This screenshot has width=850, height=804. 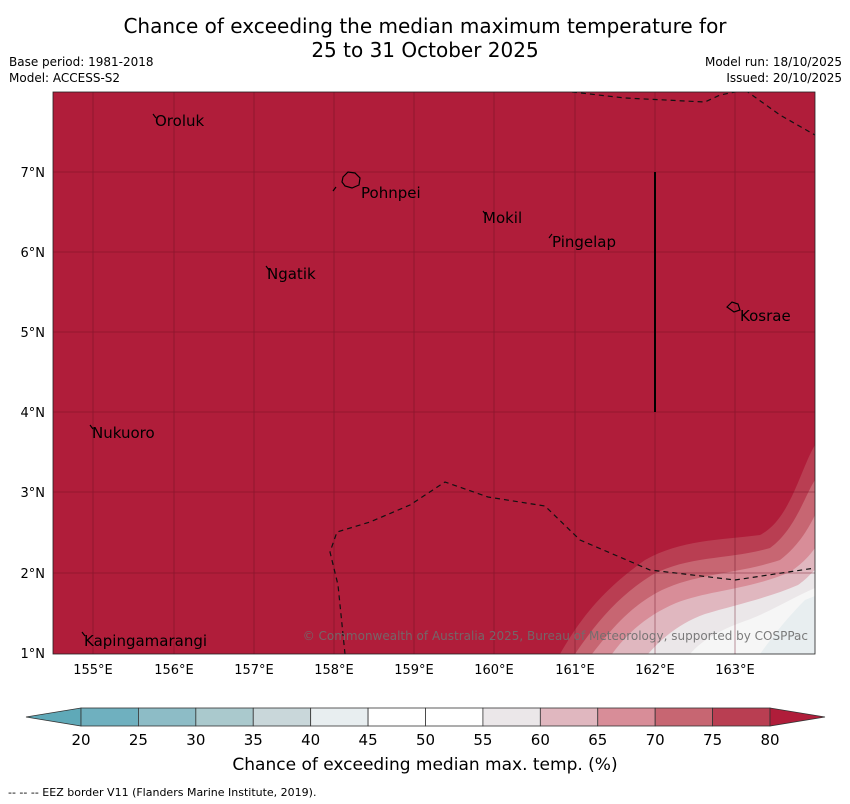 I want to click on island-pingelap, so click(x=550, y=236).